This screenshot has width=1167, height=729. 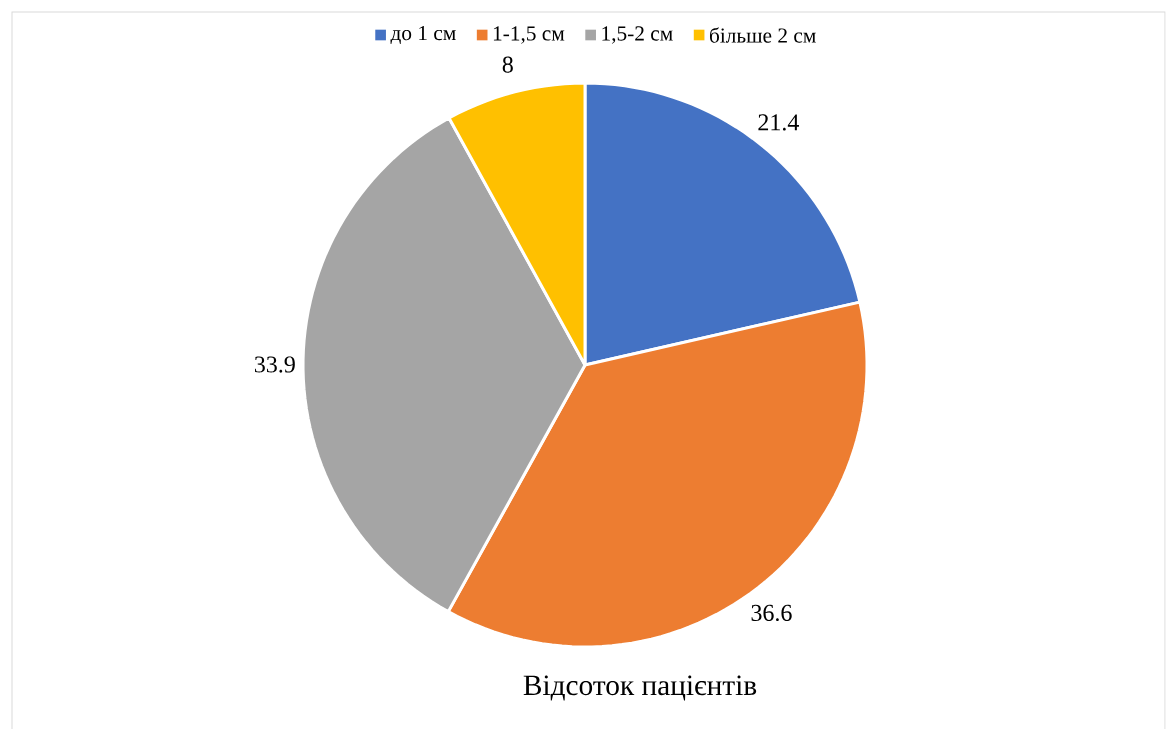 I want to click on data-label: 36.6, so click(x=771, y=613).